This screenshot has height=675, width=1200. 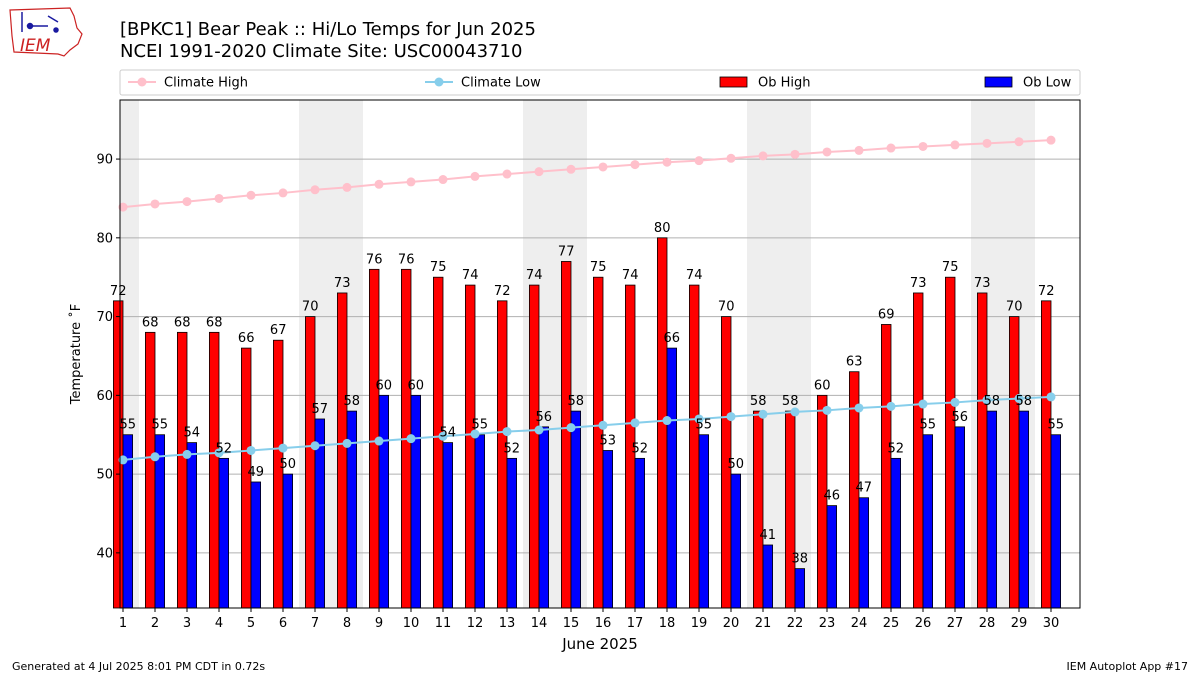 What do you see at coordinates (219, 623) in the screenshot?
I see `x-tick-label-4: 4` at bounding box center [219, 623].